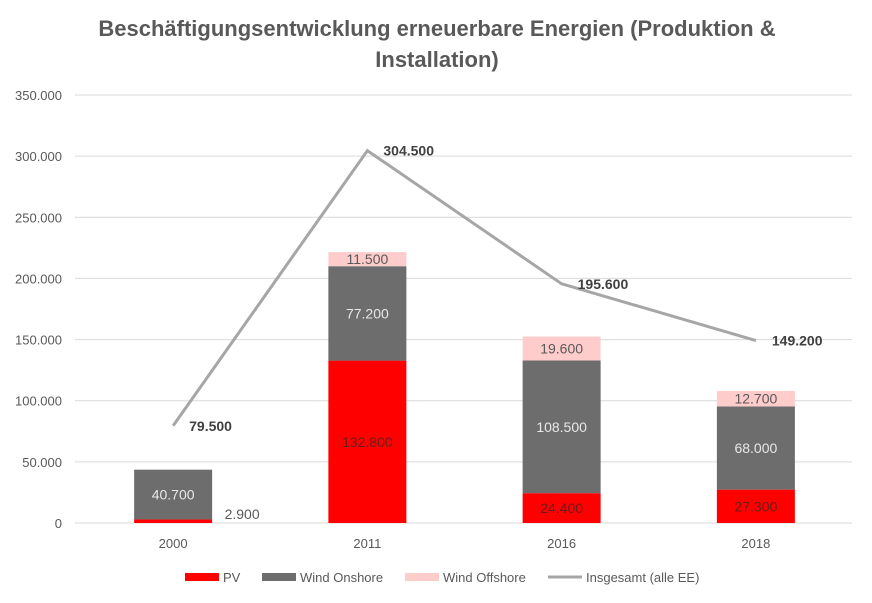 Image resolution: width=872 pixels, height=603 pixels. What do you see at coordinates (58, 523) in the screenshot?
I see `y-tick-label: 0` at bounding box center [58, 523].